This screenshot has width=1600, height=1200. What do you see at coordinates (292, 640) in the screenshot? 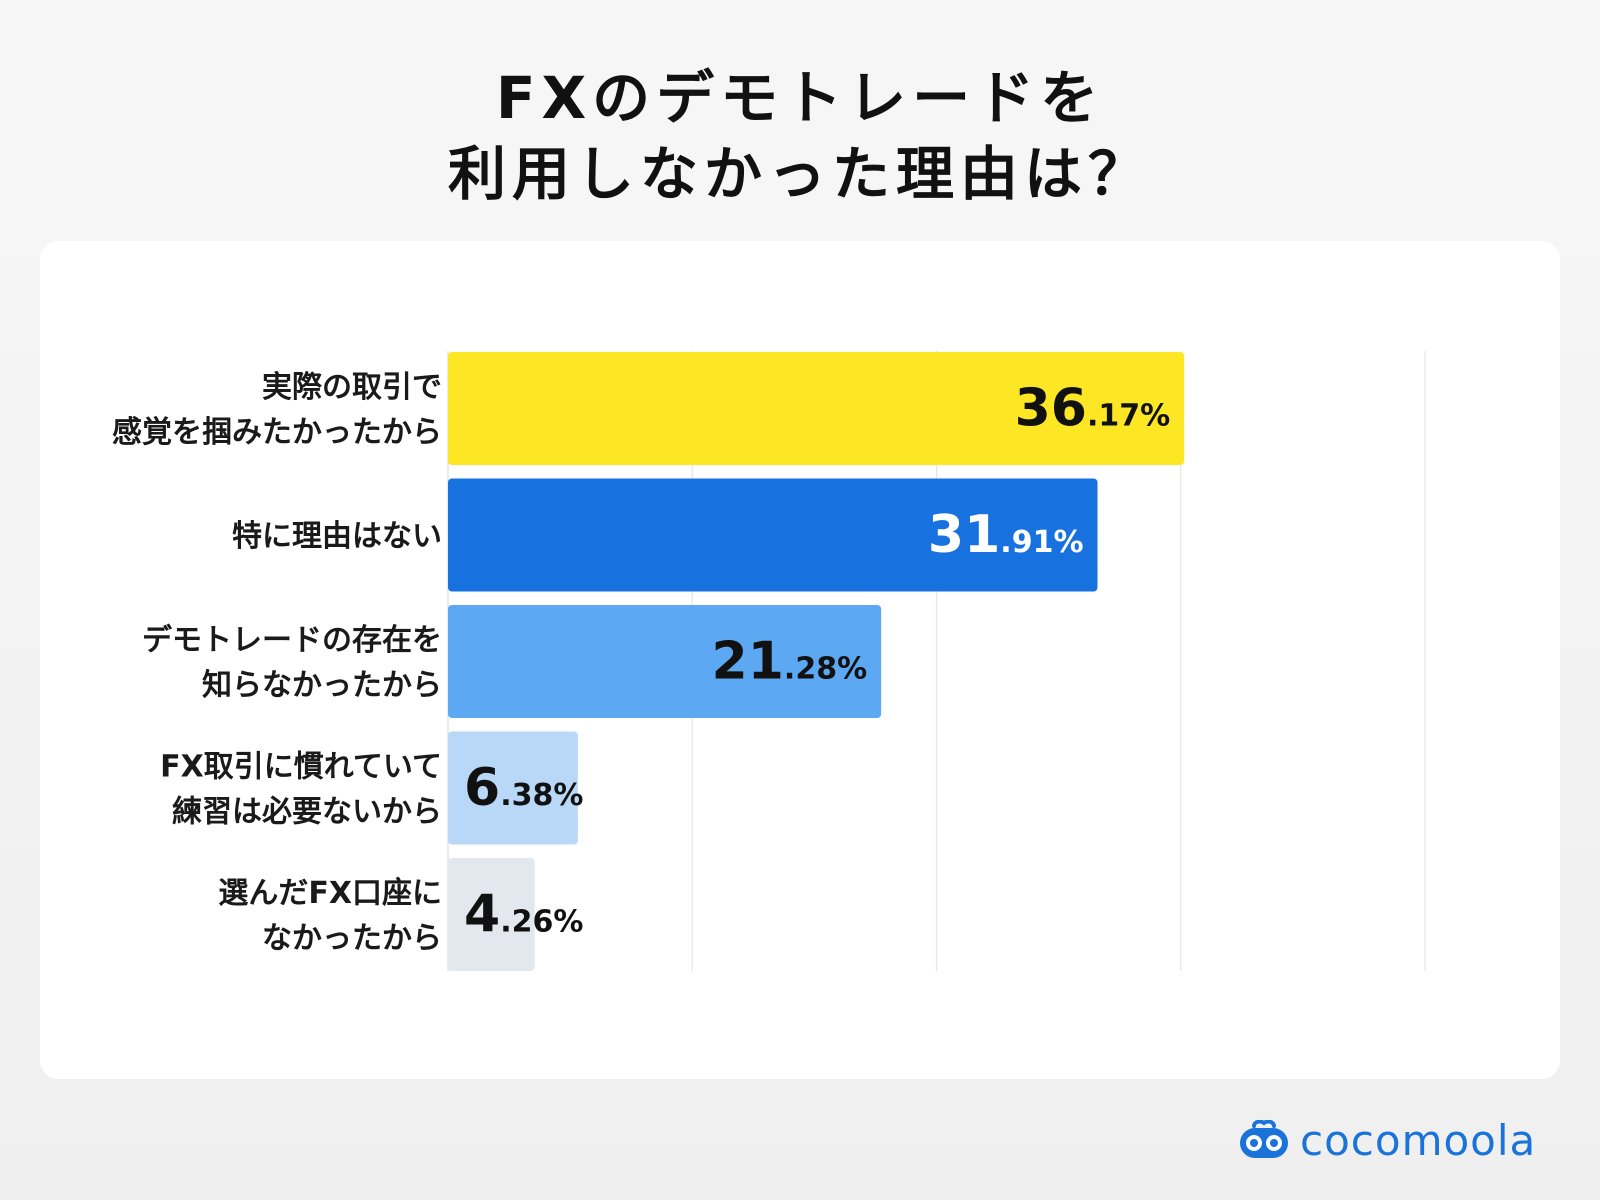
I see `category-label-3-line-1: デモトレードの存在を` at bounding box center [292, 640].